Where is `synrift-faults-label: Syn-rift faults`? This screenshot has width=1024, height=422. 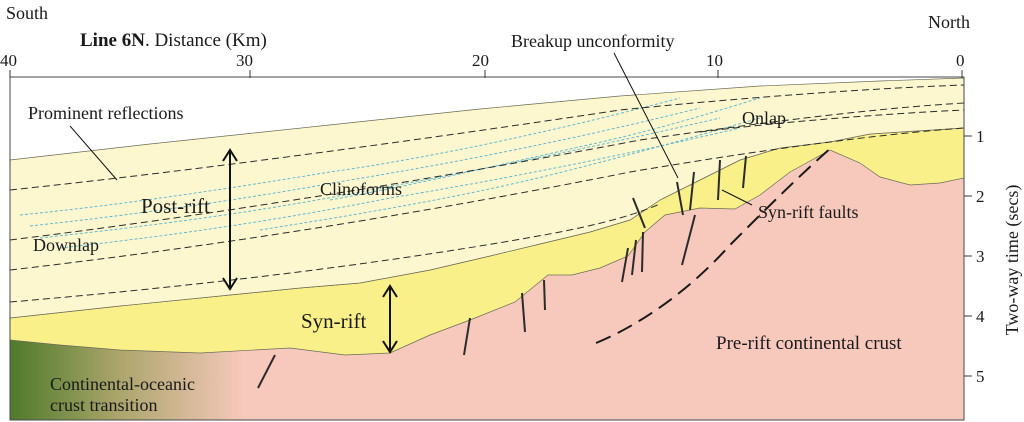 synrift-faults-label: Syn-rift faults is located at coordinates (808, 212).